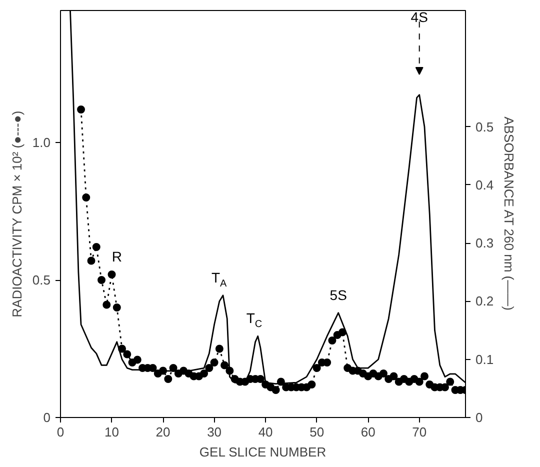 This screenshot has height=467, width=540. Describe the element at coordinates (163, 432) in the screenshot. I see `x-tick-label: 20` at that location.